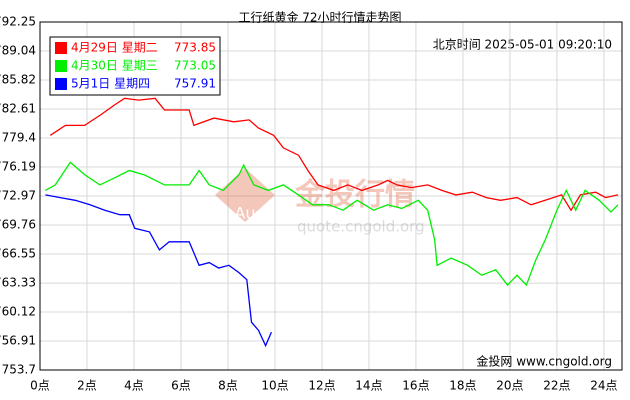 This screenshot has height=400, width=630. What do you see at coordinates (19, 370) in the screenshot?
I see `y-tick-label: 753.7` at bounding box center [19, 370].